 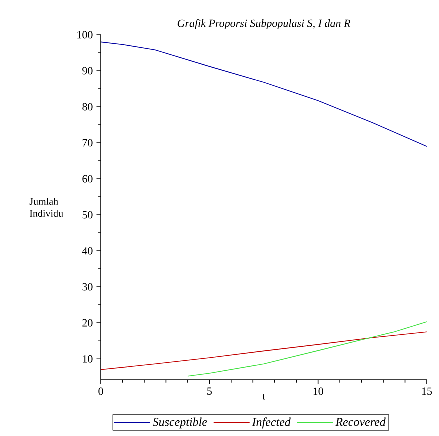 I want to click on x-axis-title: t, so click(x=264, y=397).